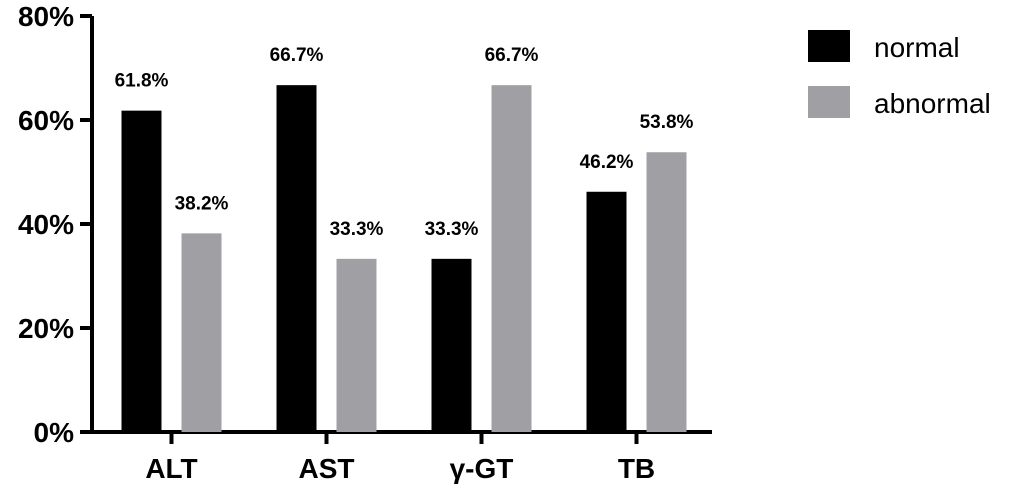  I want to click on legend-swatch-normal, so click(829, 46).